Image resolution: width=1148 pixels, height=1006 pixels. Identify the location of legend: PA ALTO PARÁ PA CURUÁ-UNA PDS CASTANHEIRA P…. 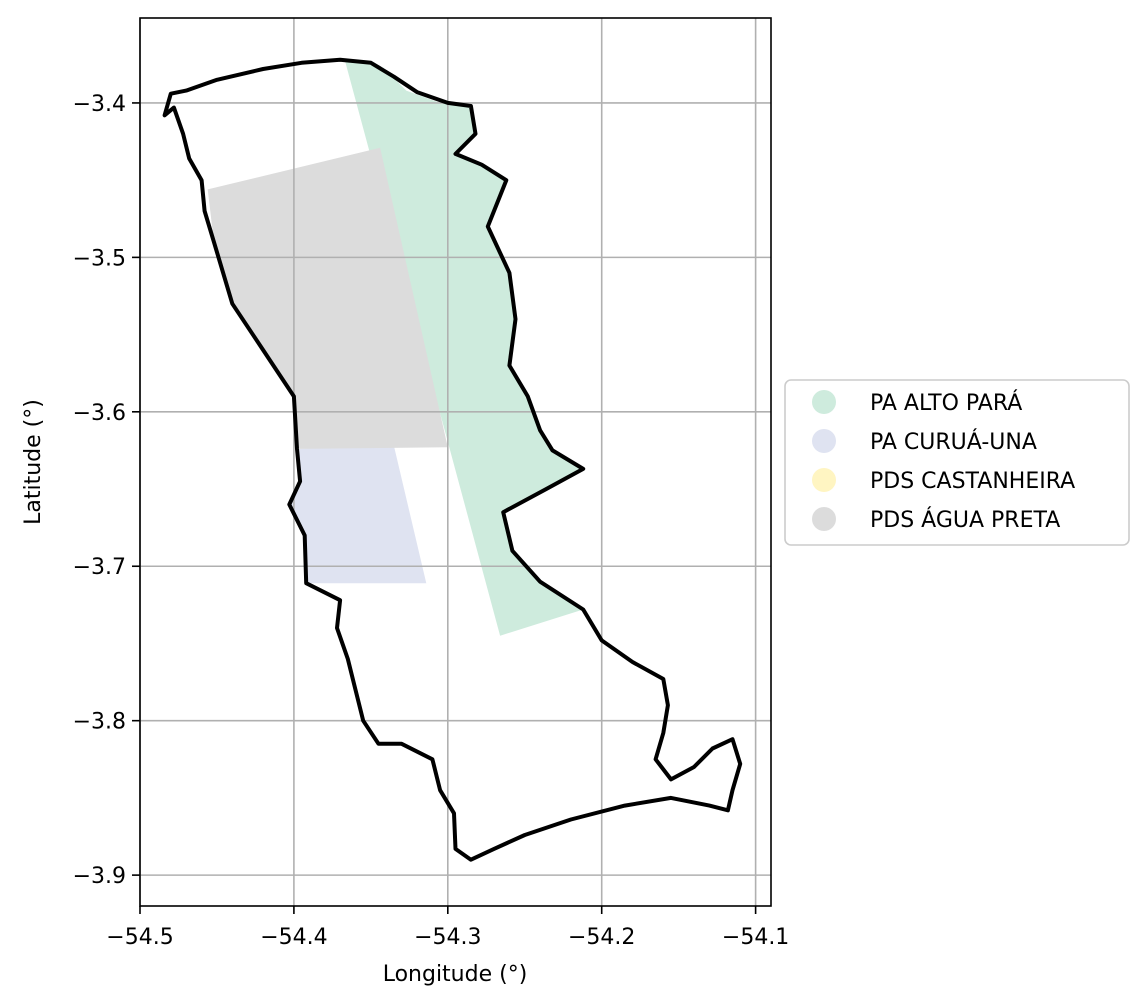
(957, 462).